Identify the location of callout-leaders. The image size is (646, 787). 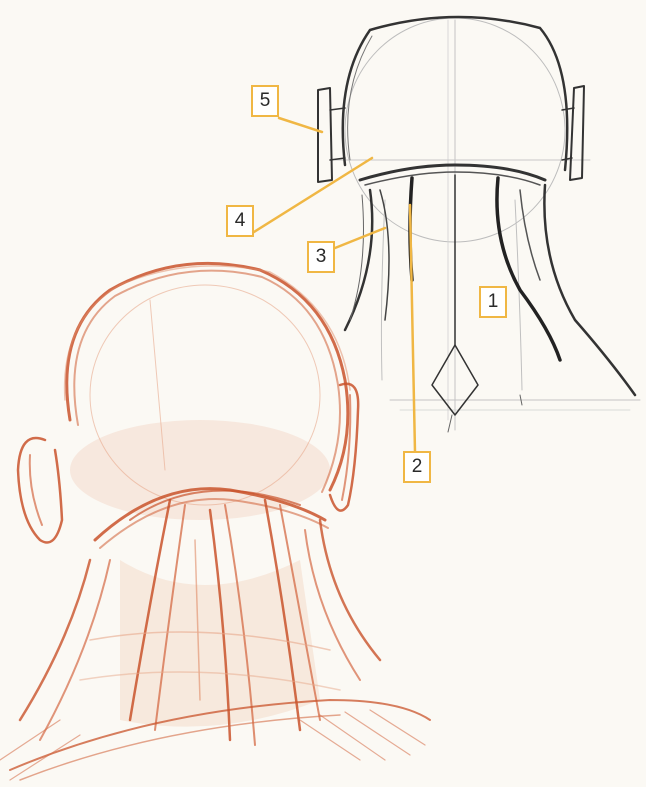
(334, 285).